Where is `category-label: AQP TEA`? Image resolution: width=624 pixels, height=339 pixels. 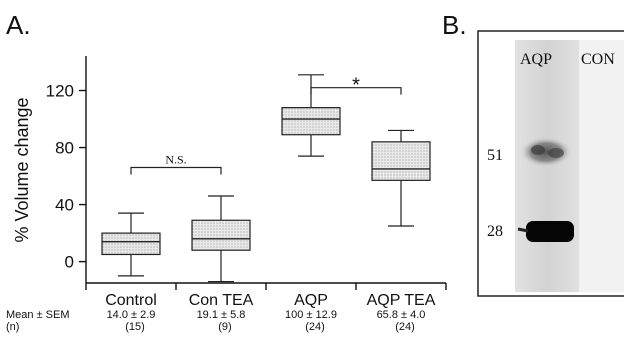
category-label: AQP TEA is located at coordinates (401, 300).